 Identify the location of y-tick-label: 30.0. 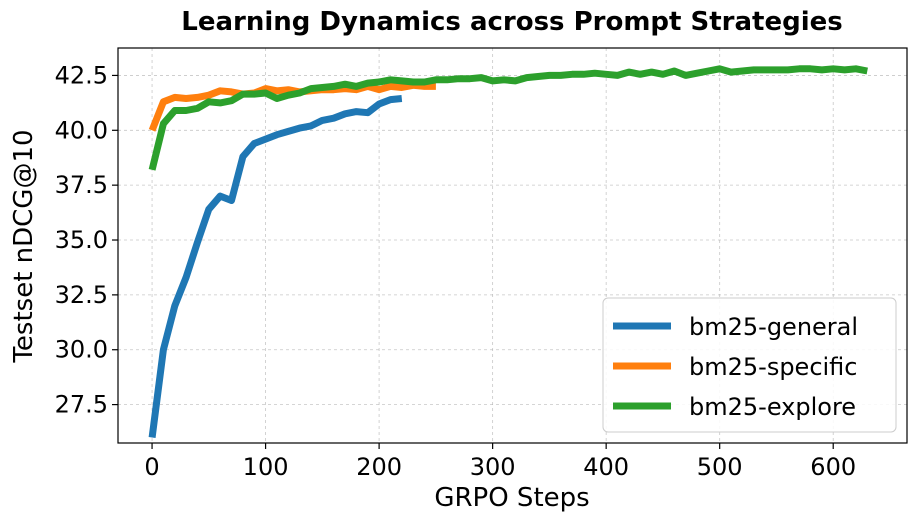
(81, 350).